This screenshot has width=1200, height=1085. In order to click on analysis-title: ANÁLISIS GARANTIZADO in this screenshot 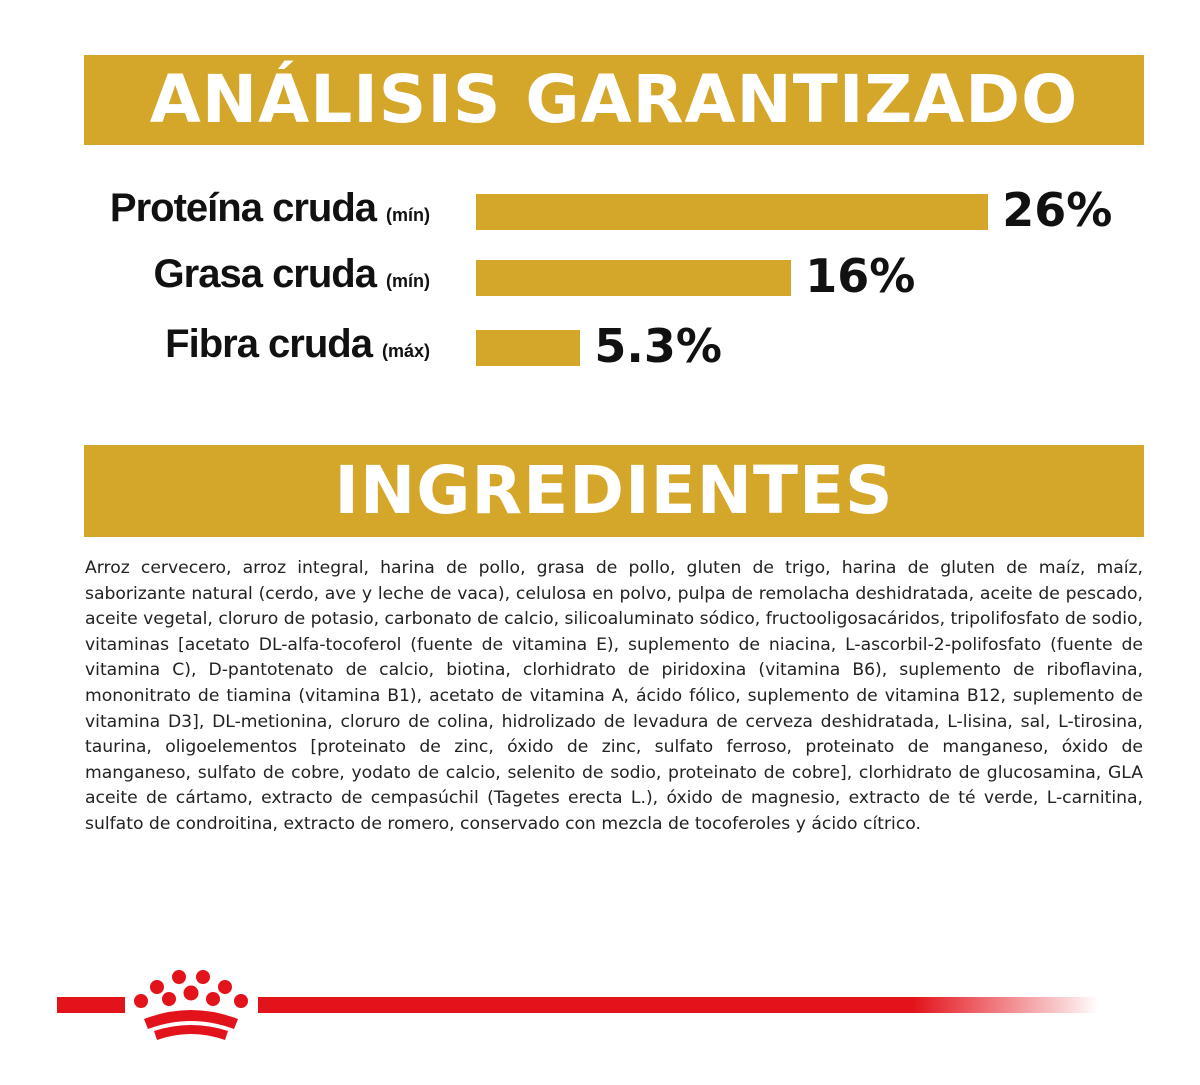, I will do `click(614, 99)`.